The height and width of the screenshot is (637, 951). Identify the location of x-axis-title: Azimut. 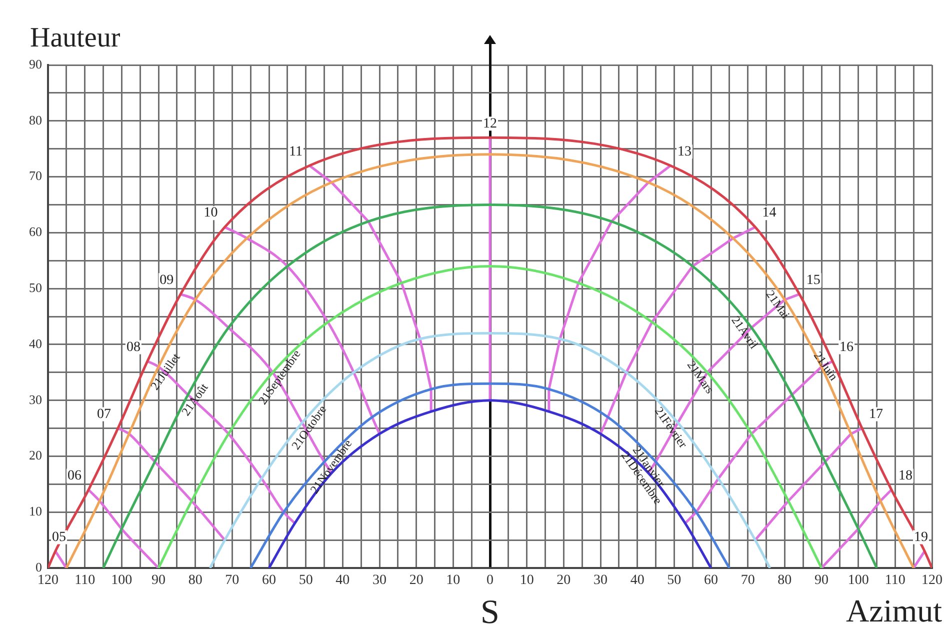
(894, 610).